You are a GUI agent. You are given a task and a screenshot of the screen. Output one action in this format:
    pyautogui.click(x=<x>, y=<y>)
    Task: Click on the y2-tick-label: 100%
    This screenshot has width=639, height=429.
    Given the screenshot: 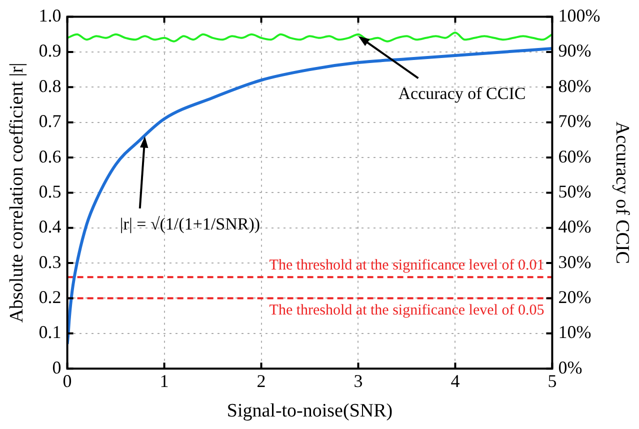 What is the action you would take?
    pyautogui.click(x=579, y=16)
    